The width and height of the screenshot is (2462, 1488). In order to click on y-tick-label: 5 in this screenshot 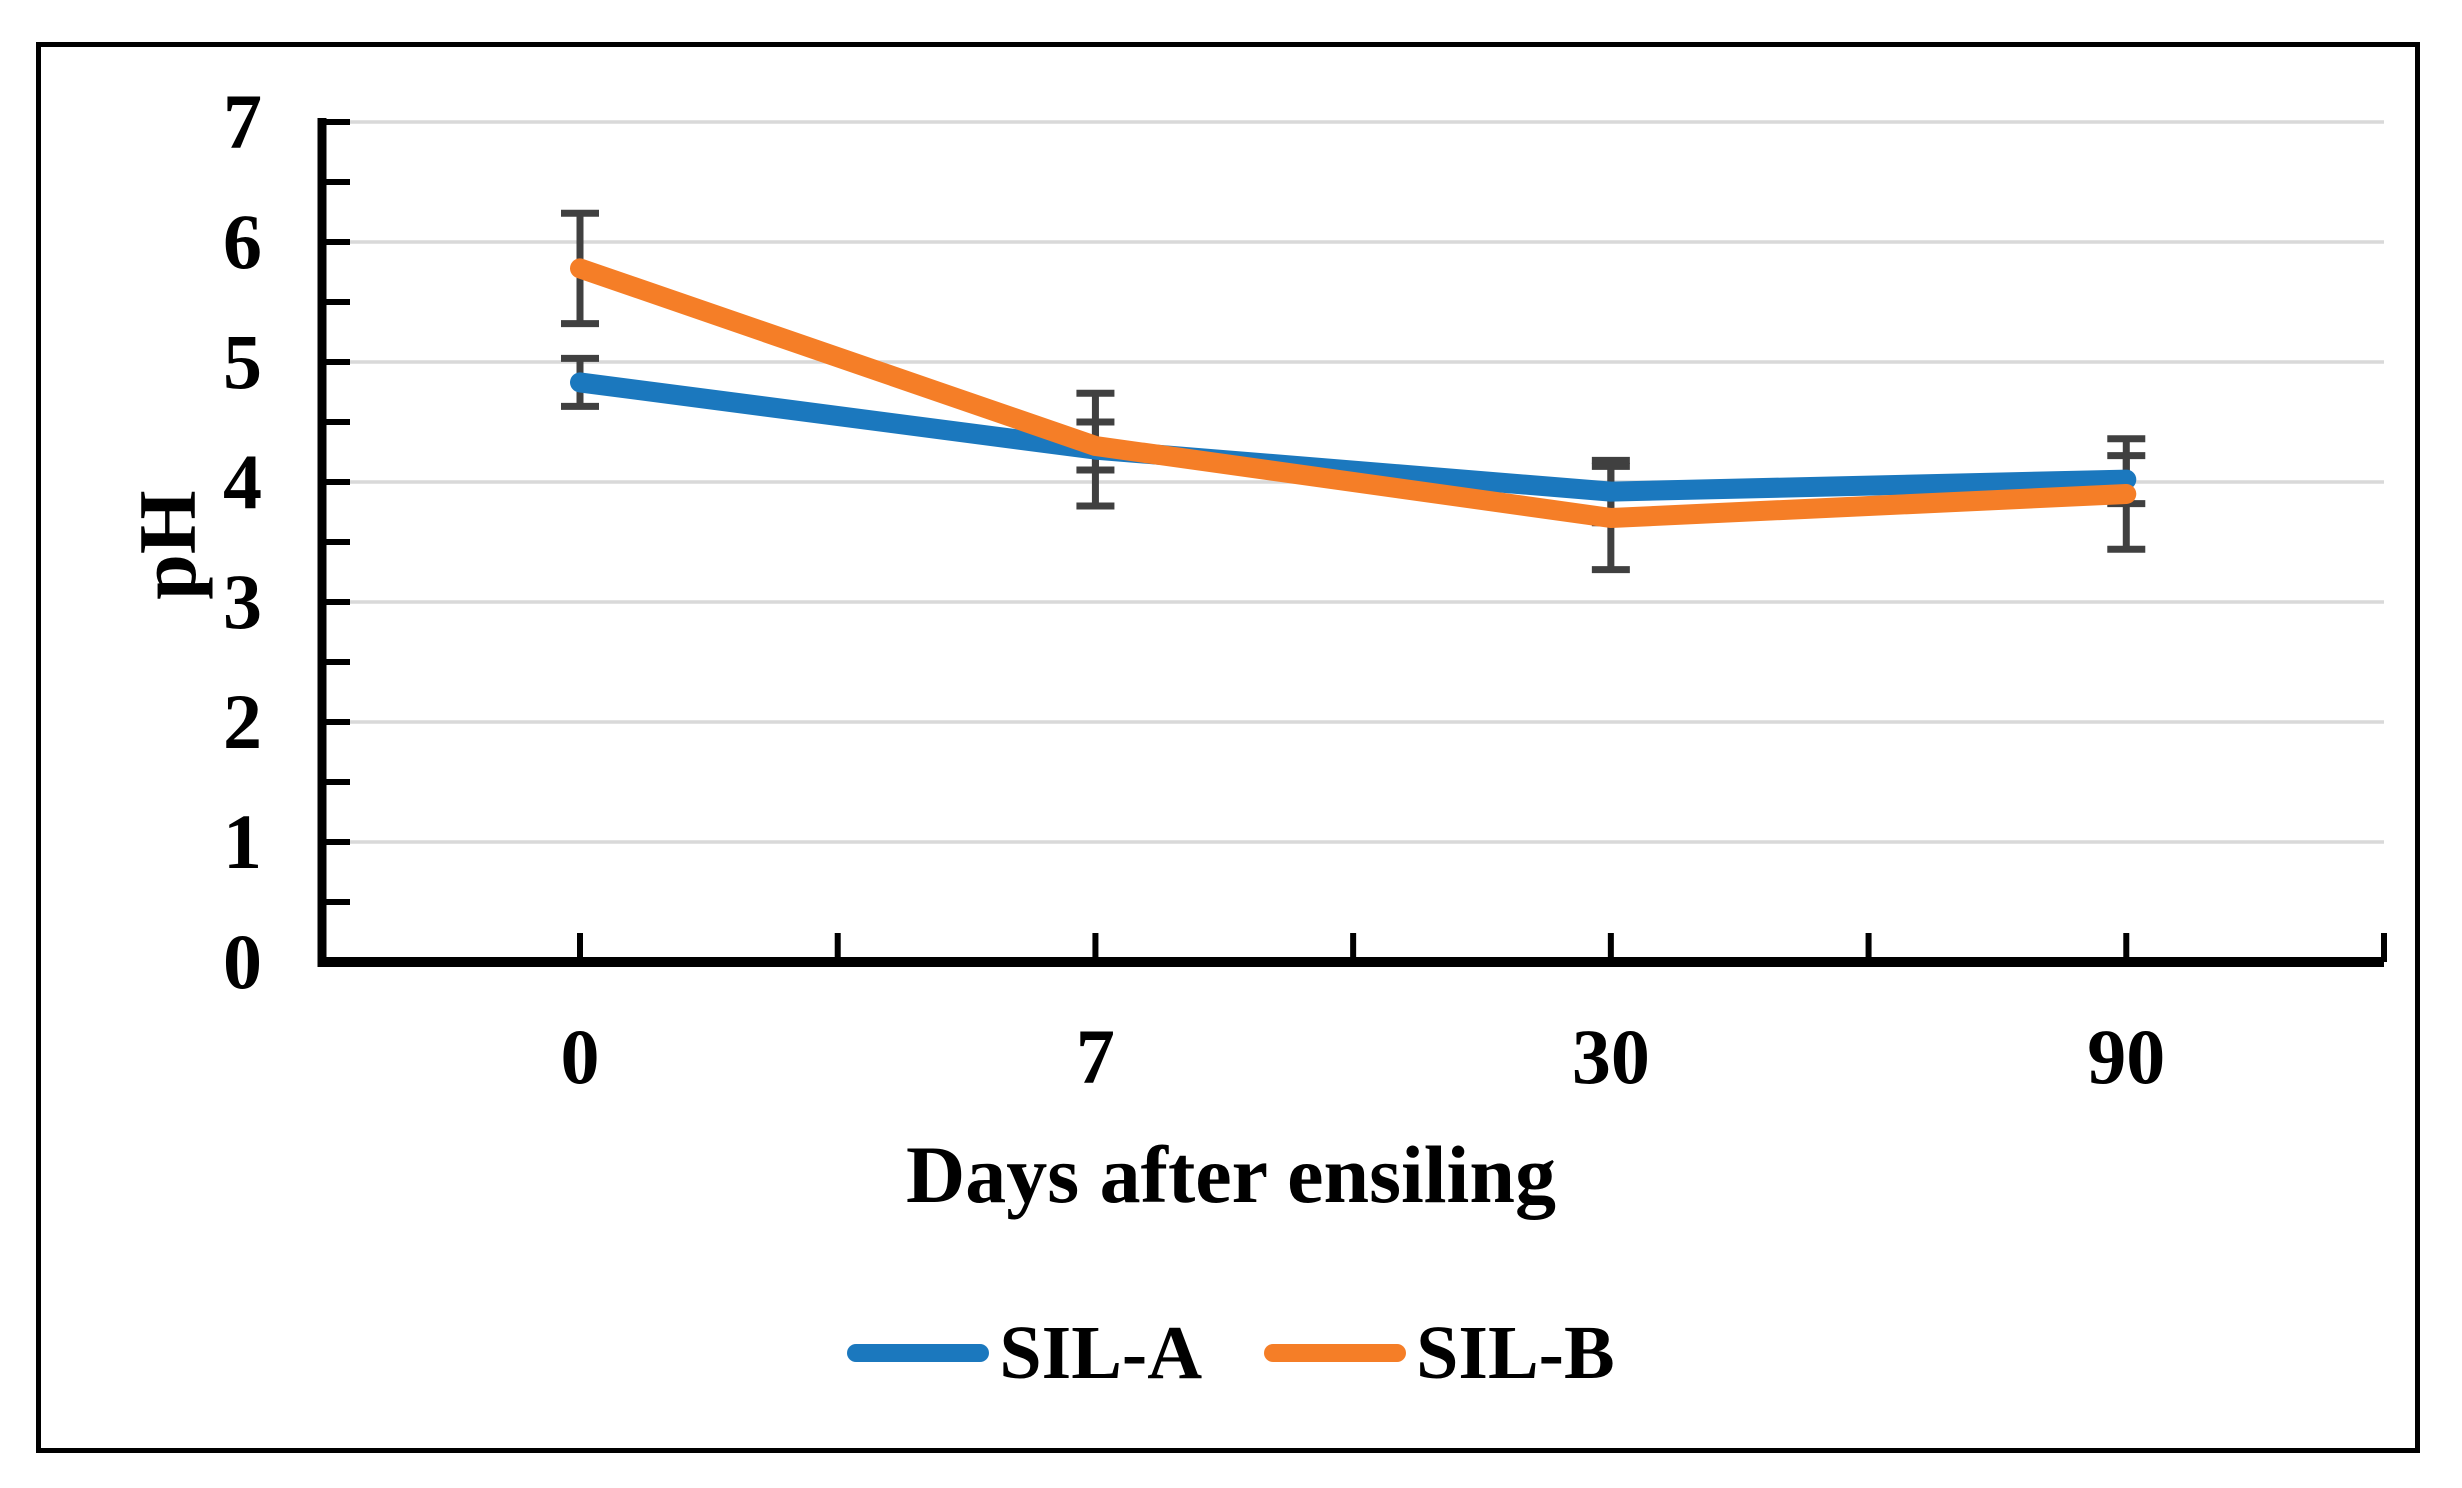, I will do `click(242, 361)`.